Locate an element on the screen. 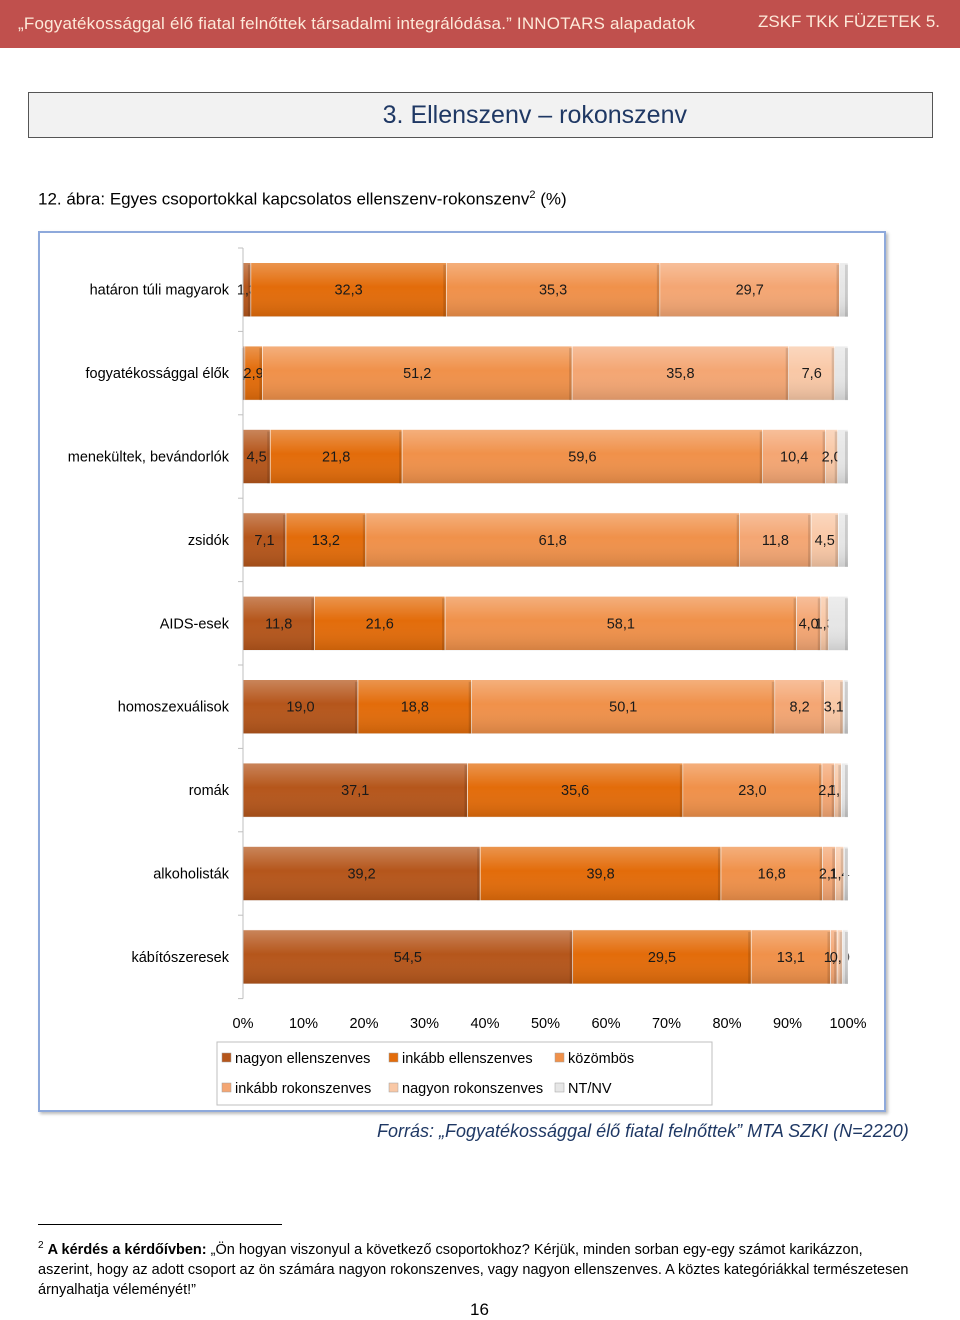  data-label: 51,2 is located at coordinates (417, 374).